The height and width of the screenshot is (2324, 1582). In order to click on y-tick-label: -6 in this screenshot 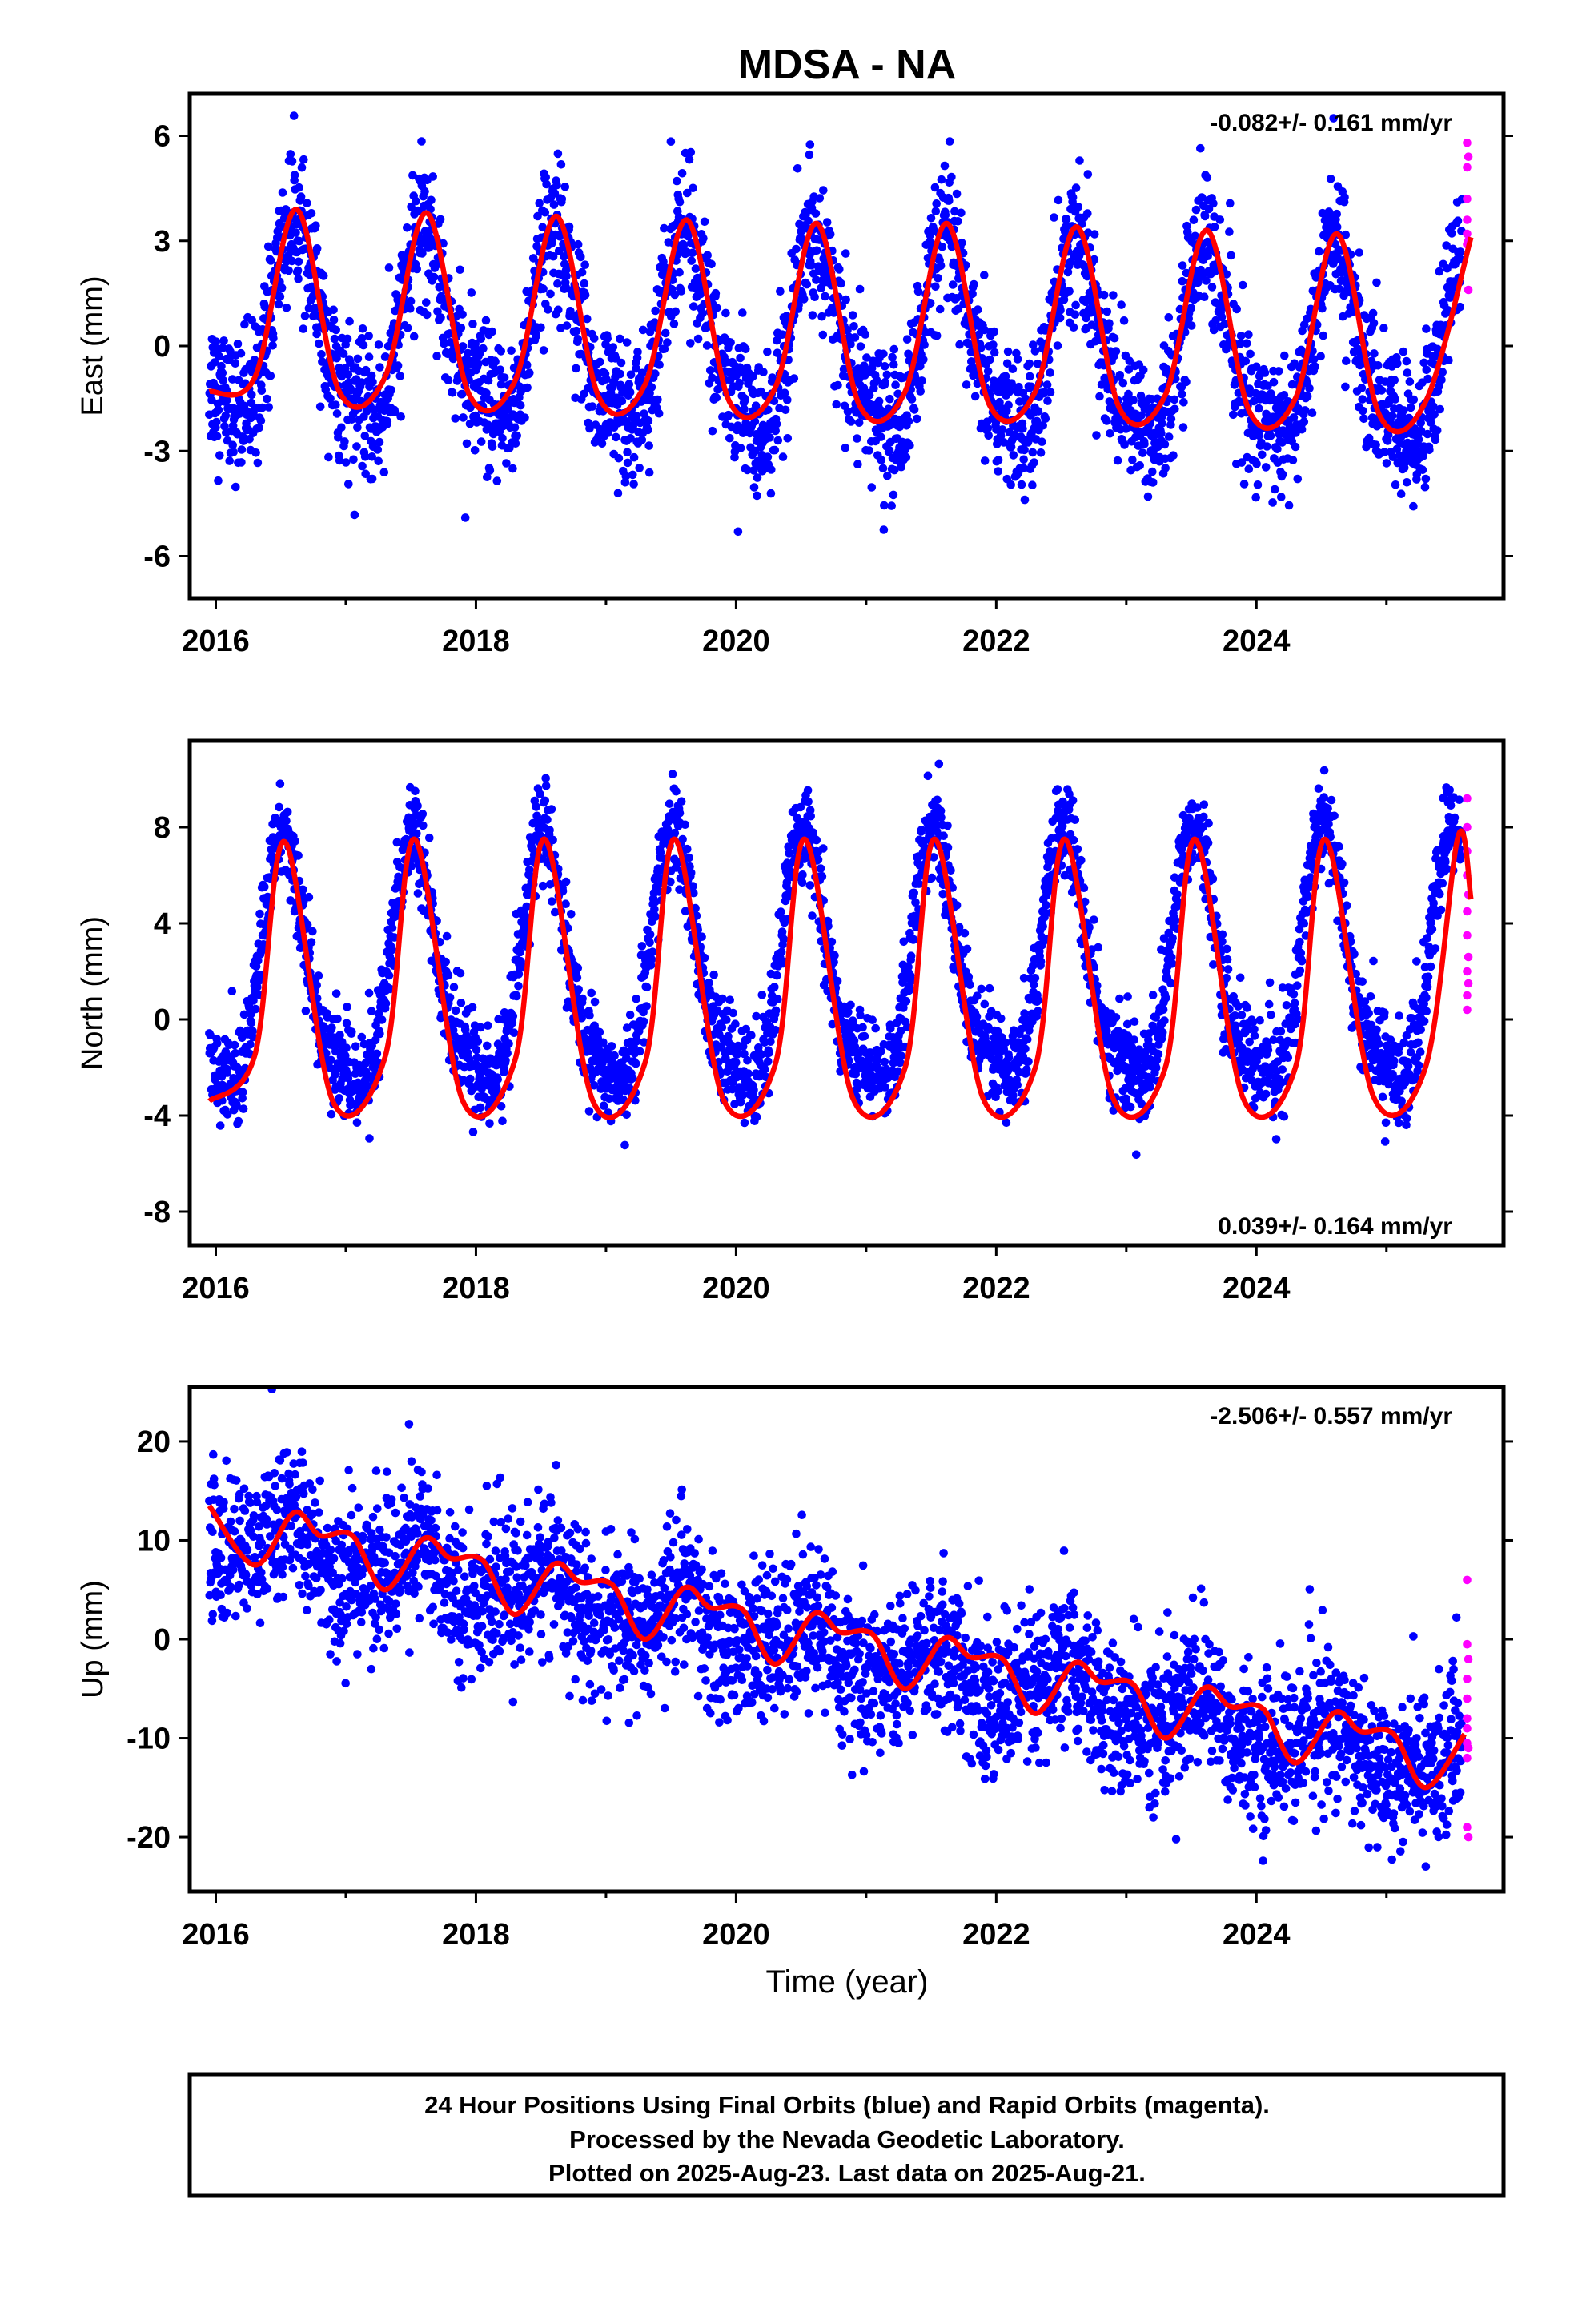, I will do `click(157, 557)`.